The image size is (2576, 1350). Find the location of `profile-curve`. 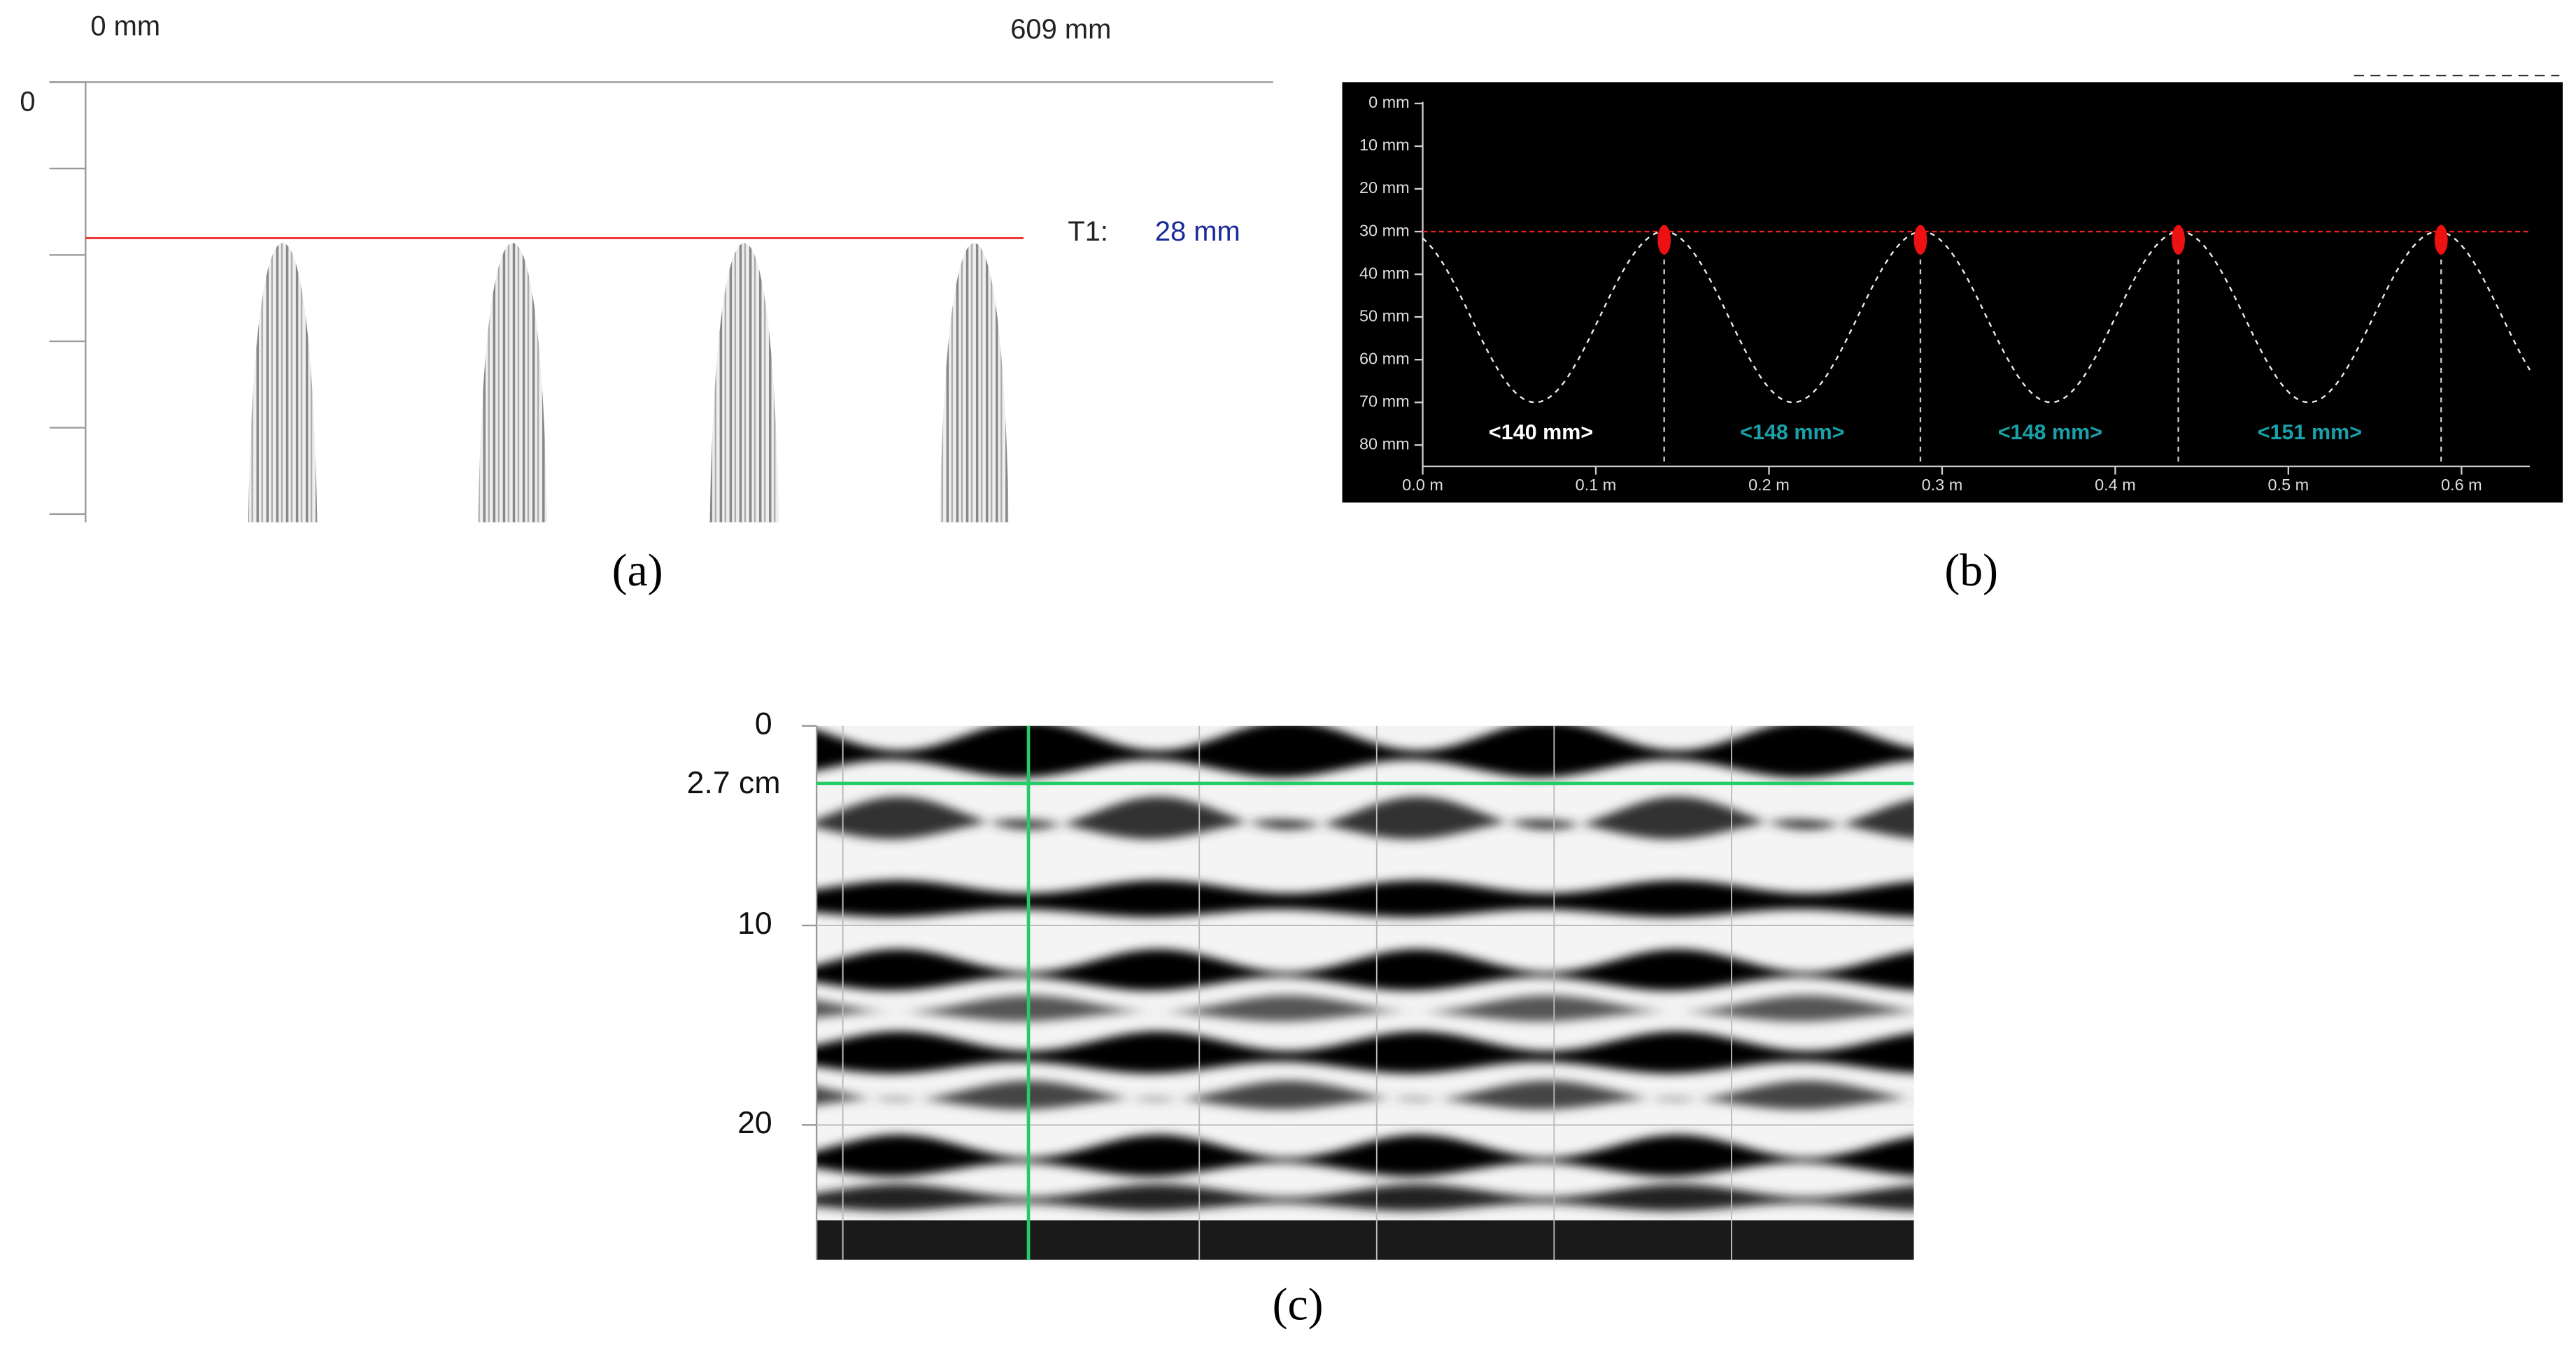

profile-curve is located at coordinates (1976, 317).